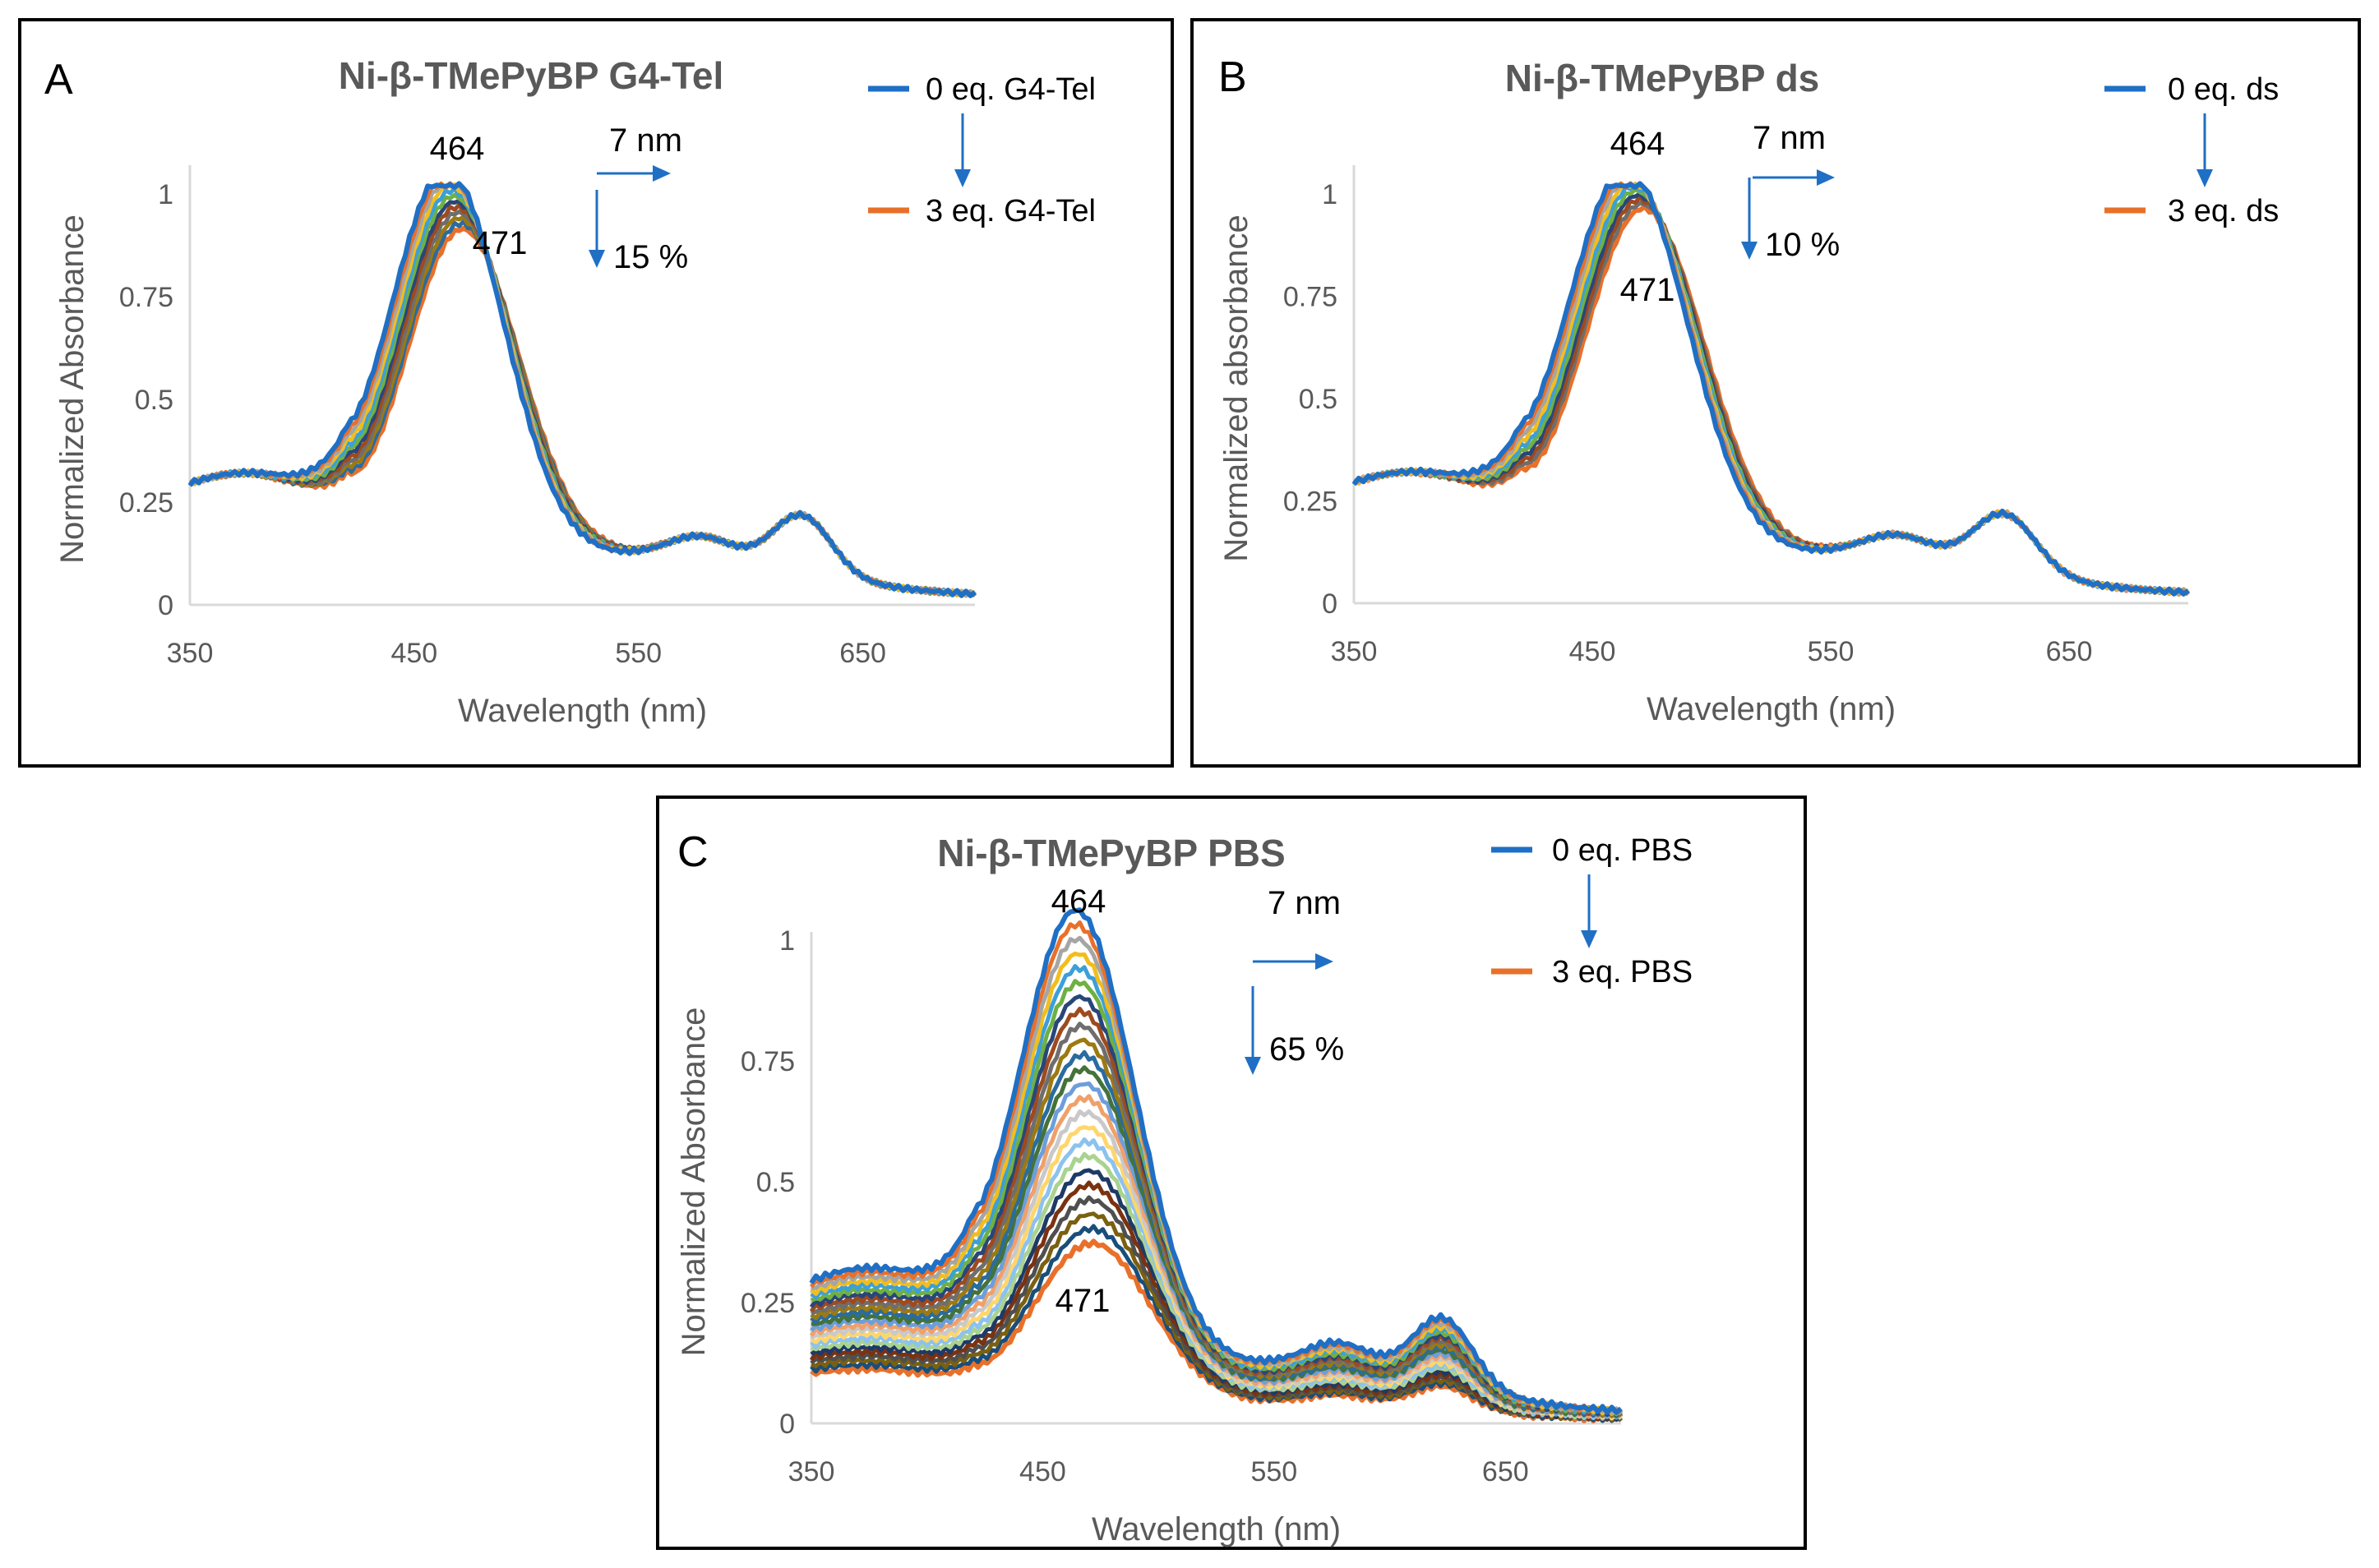  What do you see at coordinates (1011, 211) in the screenshot?
I see `legend-label-end: 3 eq. G4-Tel` at bounding box center [1011, 211].